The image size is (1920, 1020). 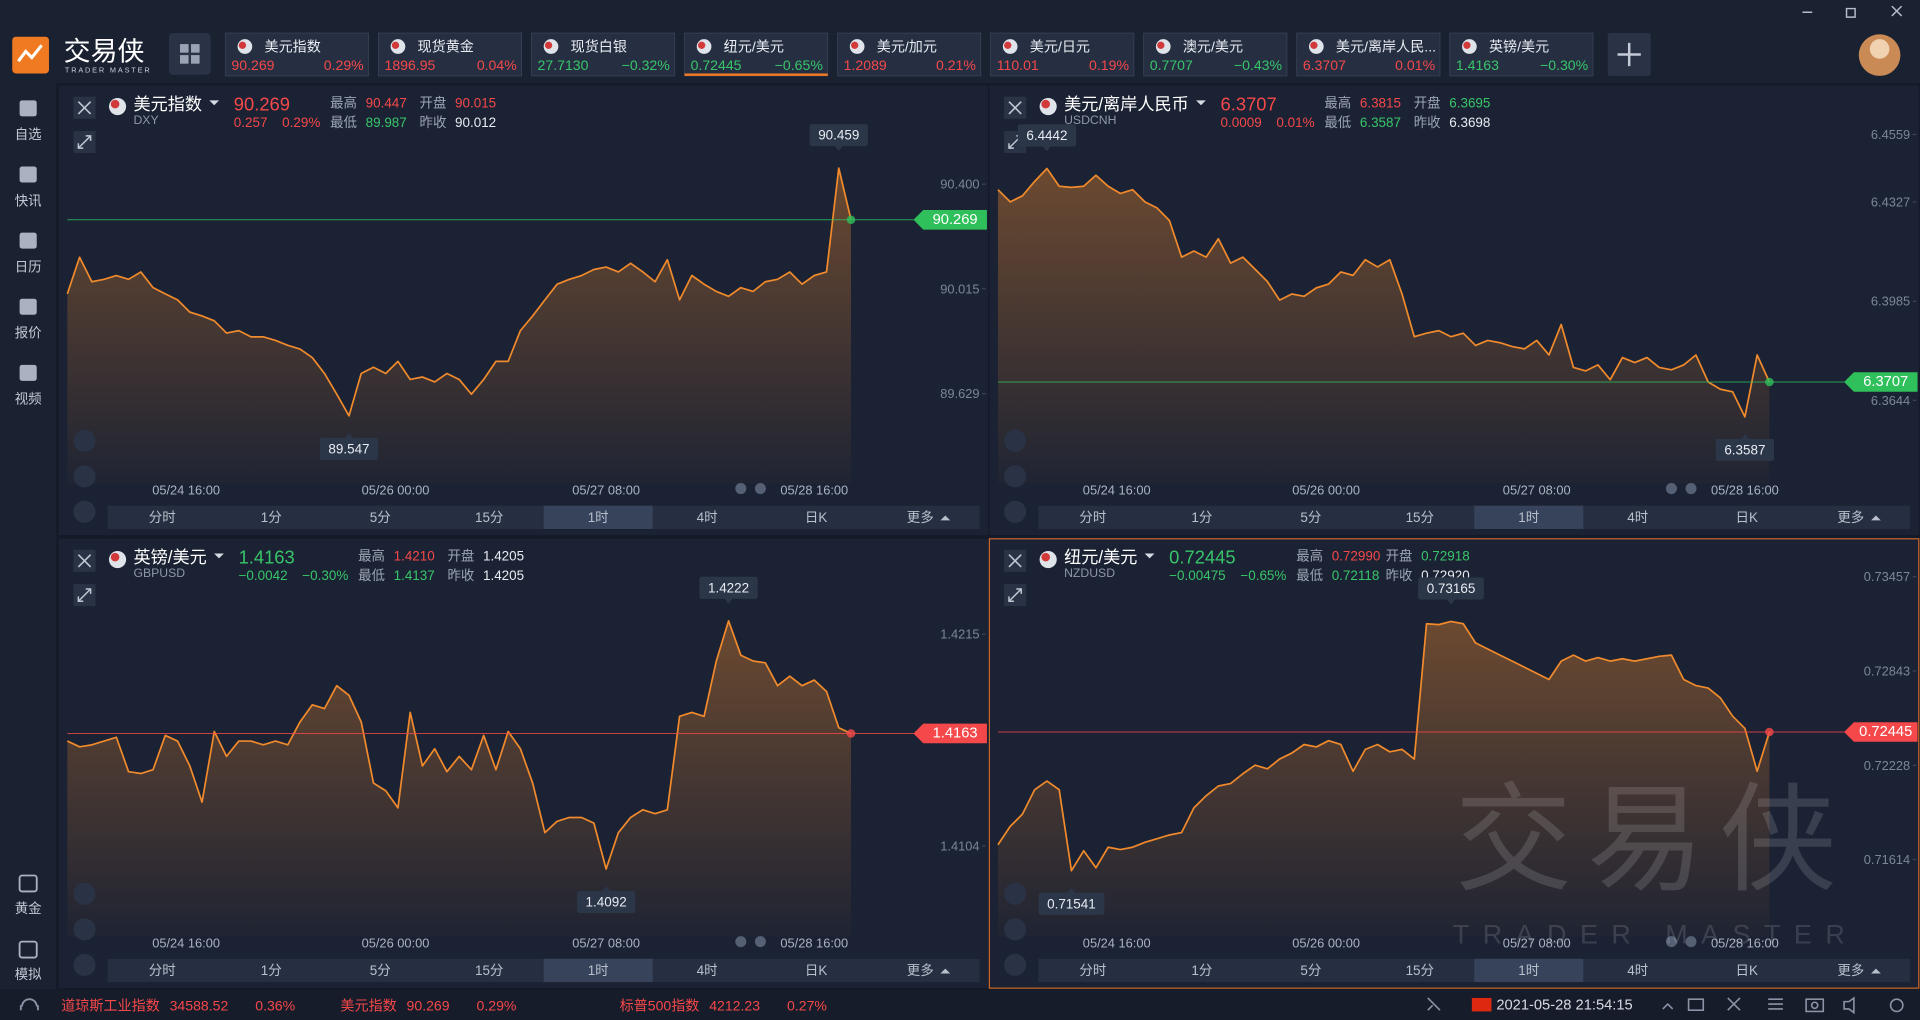 I want to click on ticker-change: 0.21%, so click(x=956, y=65).